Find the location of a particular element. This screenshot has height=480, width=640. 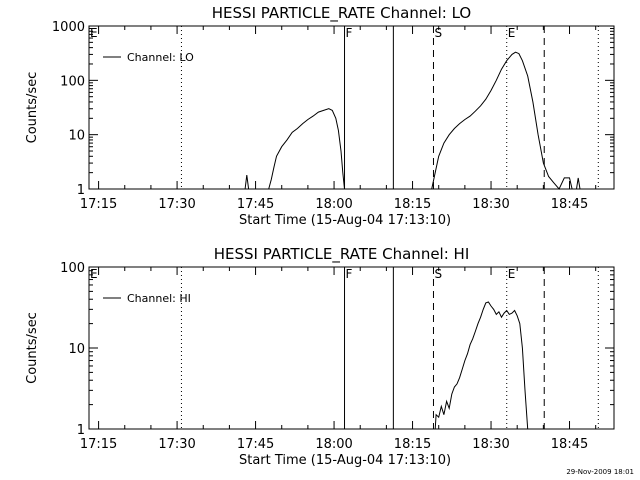

chart-title: HESSI PARTICLE_RATE Channel: LO is located at coordinates (341, 13).